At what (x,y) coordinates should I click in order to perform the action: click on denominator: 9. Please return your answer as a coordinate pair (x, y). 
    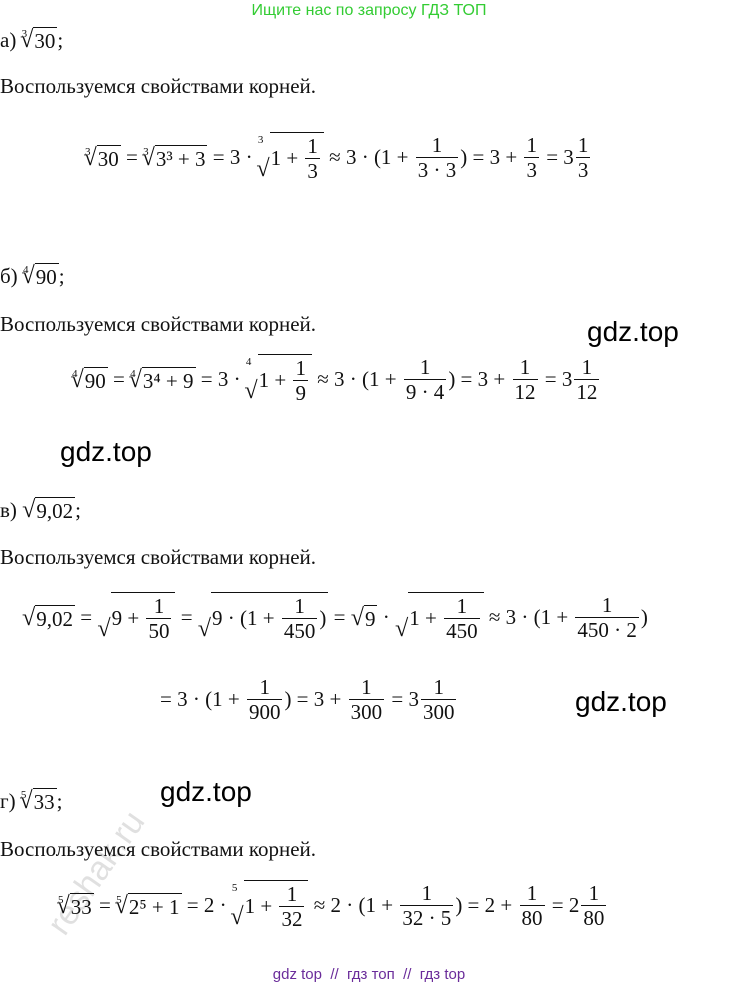
    Looking at the image, I should click on (300, 393).